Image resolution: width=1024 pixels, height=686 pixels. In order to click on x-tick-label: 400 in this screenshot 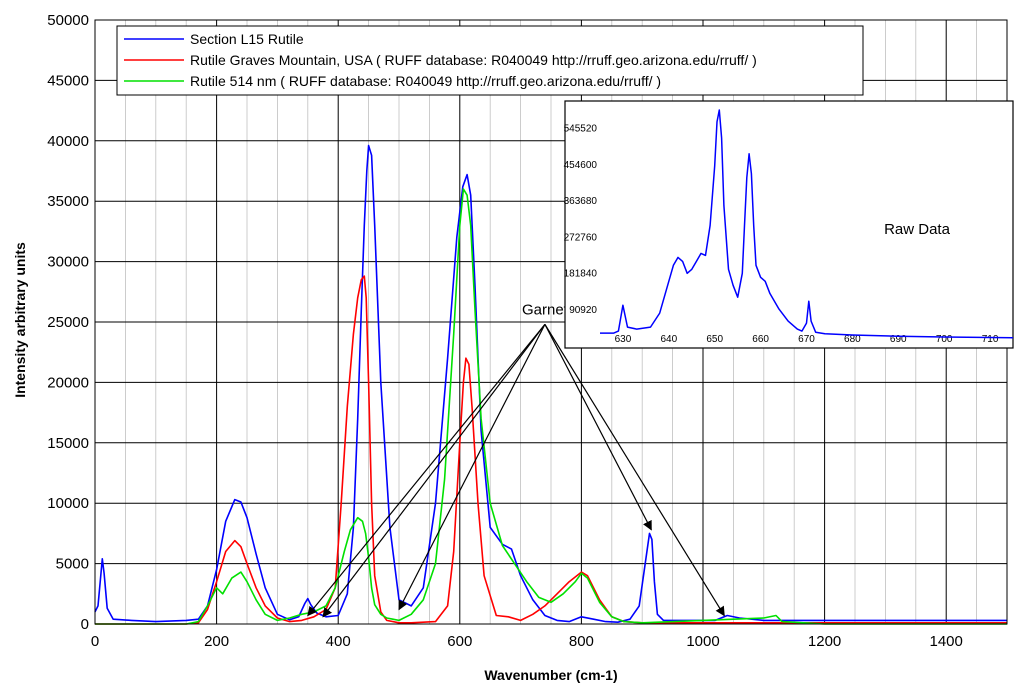, I will do `click(338, 641)`.